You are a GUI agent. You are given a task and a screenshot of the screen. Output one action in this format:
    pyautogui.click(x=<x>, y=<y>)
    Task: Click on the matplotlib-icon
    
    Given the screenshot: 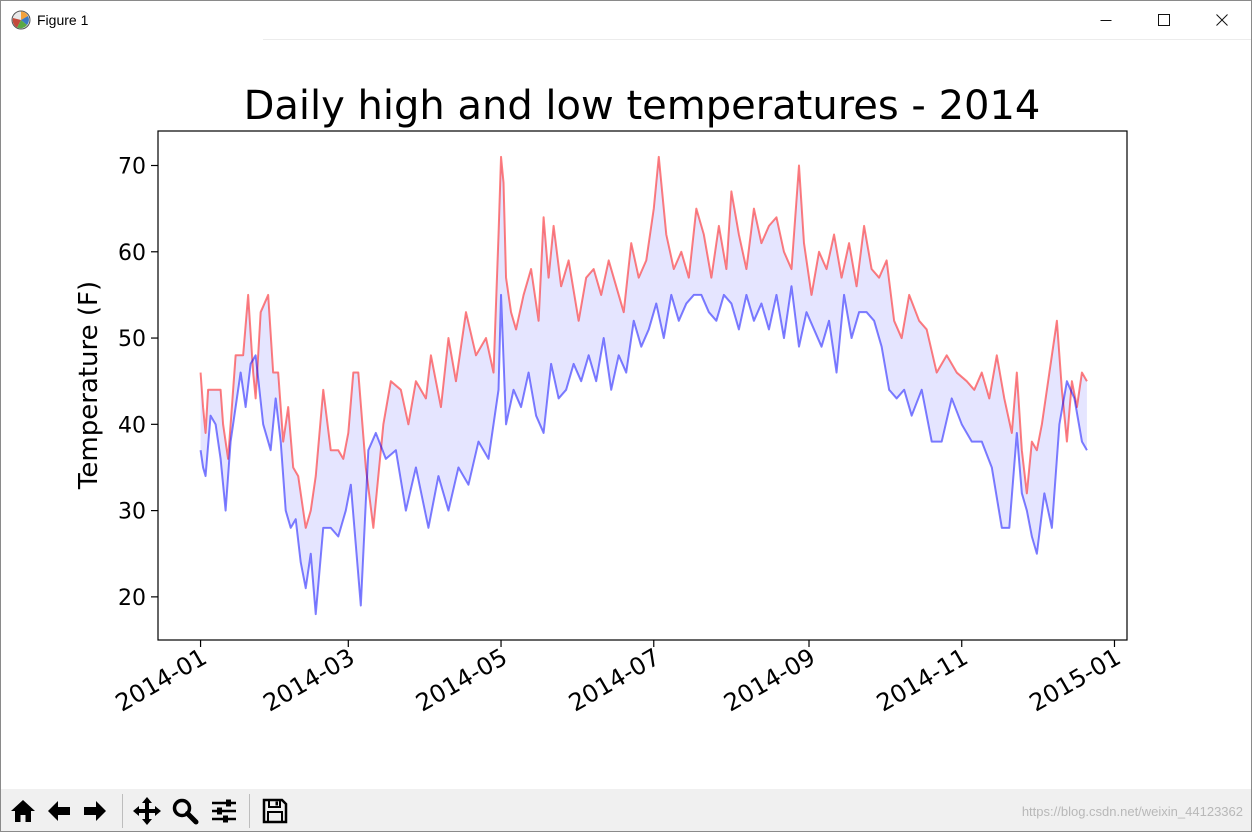 What is the action you would take?
    pyautogui.click(x=21, y=20)
    